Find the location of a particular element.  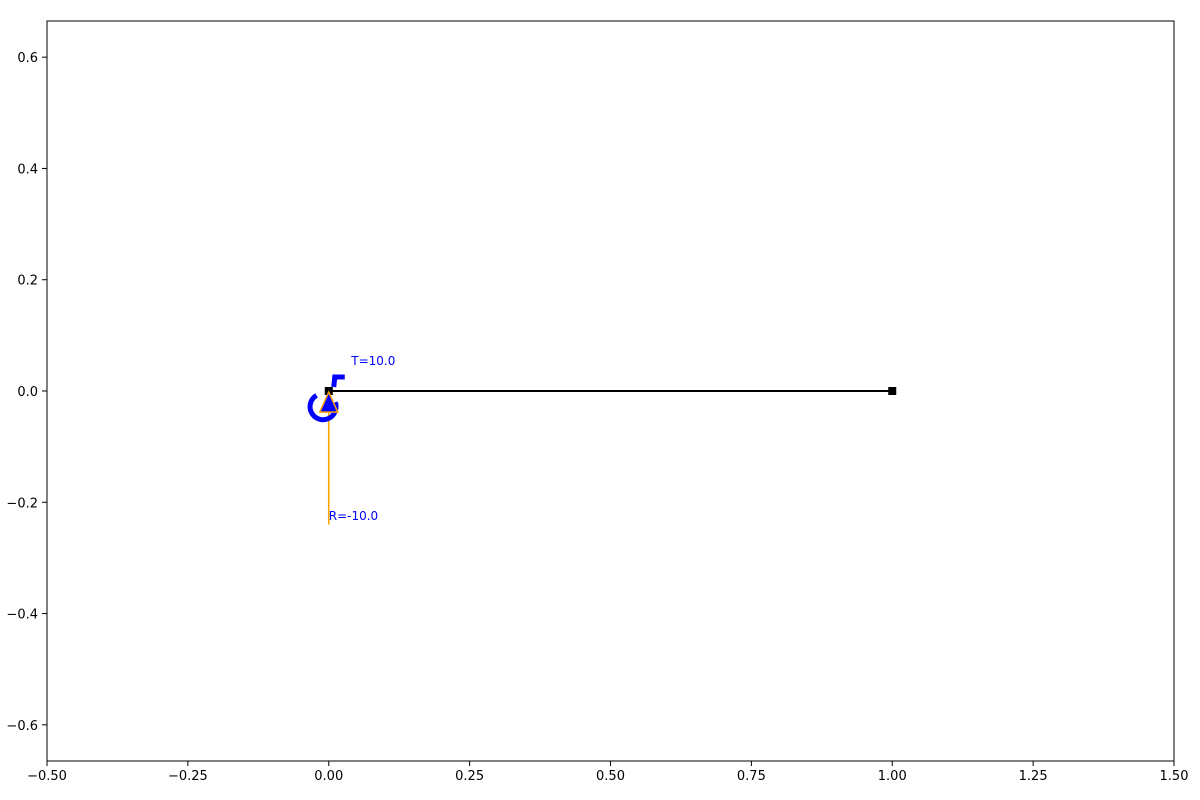

reaction-label: R=-10.0 is located at coordinates (353, 516).